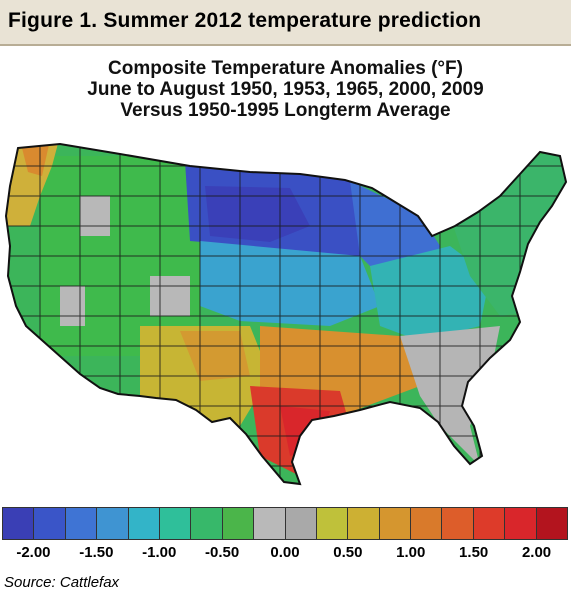 The height and width of the screenshot is (600, 571). Describe the element at coordinates (290, 283) in the screenshot. I see `region-central-plains` at that location.